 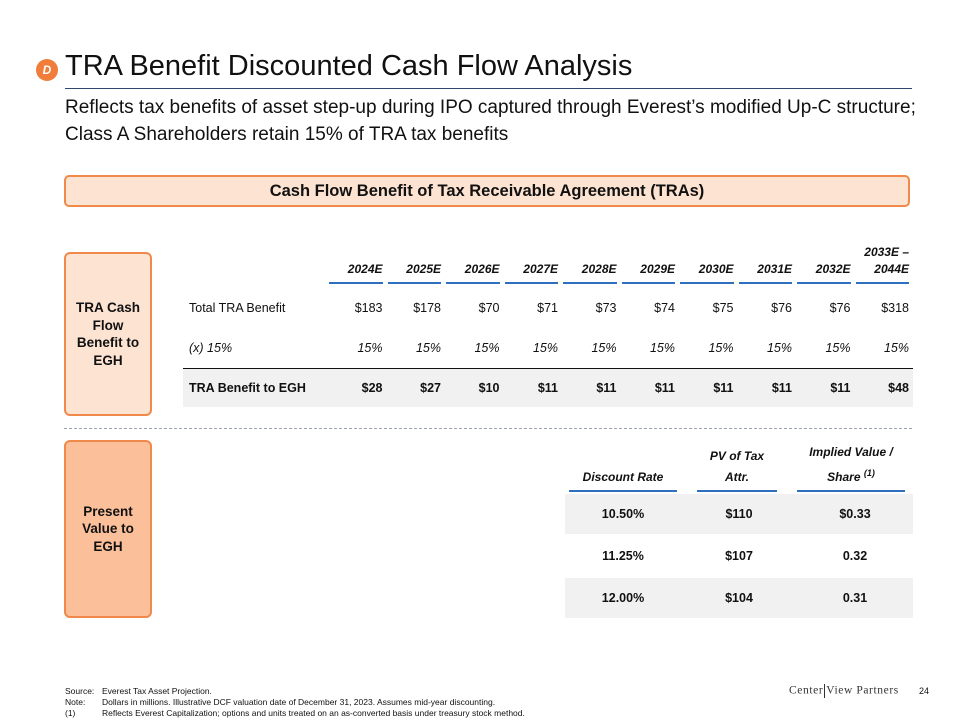 I want to click on table-cell: 12.00%, so click(x=623, y=598).